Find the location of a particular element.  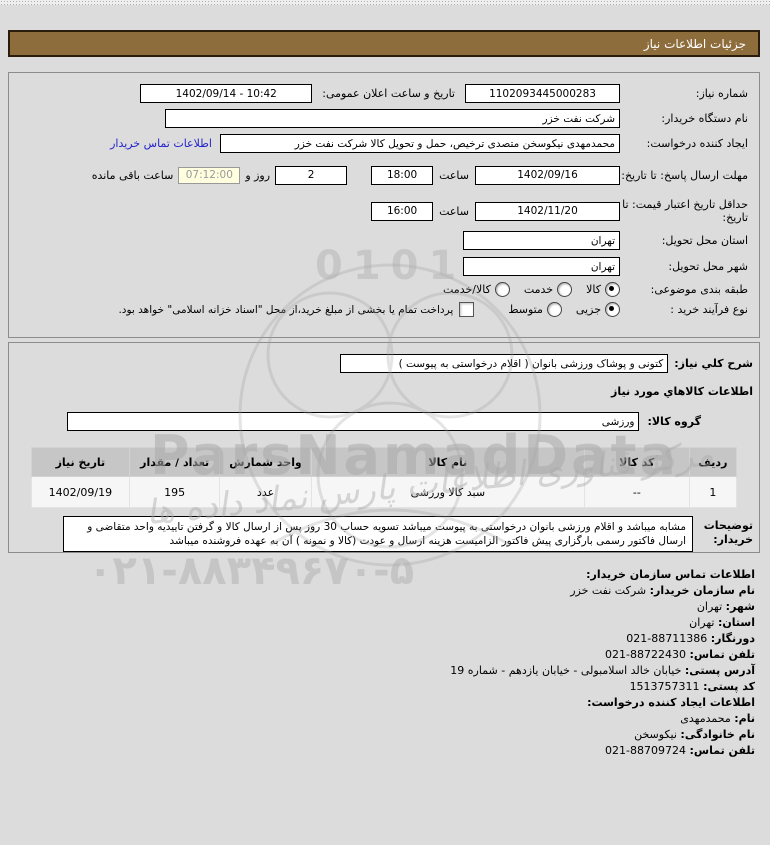

col-header-row-number: ردیف is located at coordinates (713, 462).